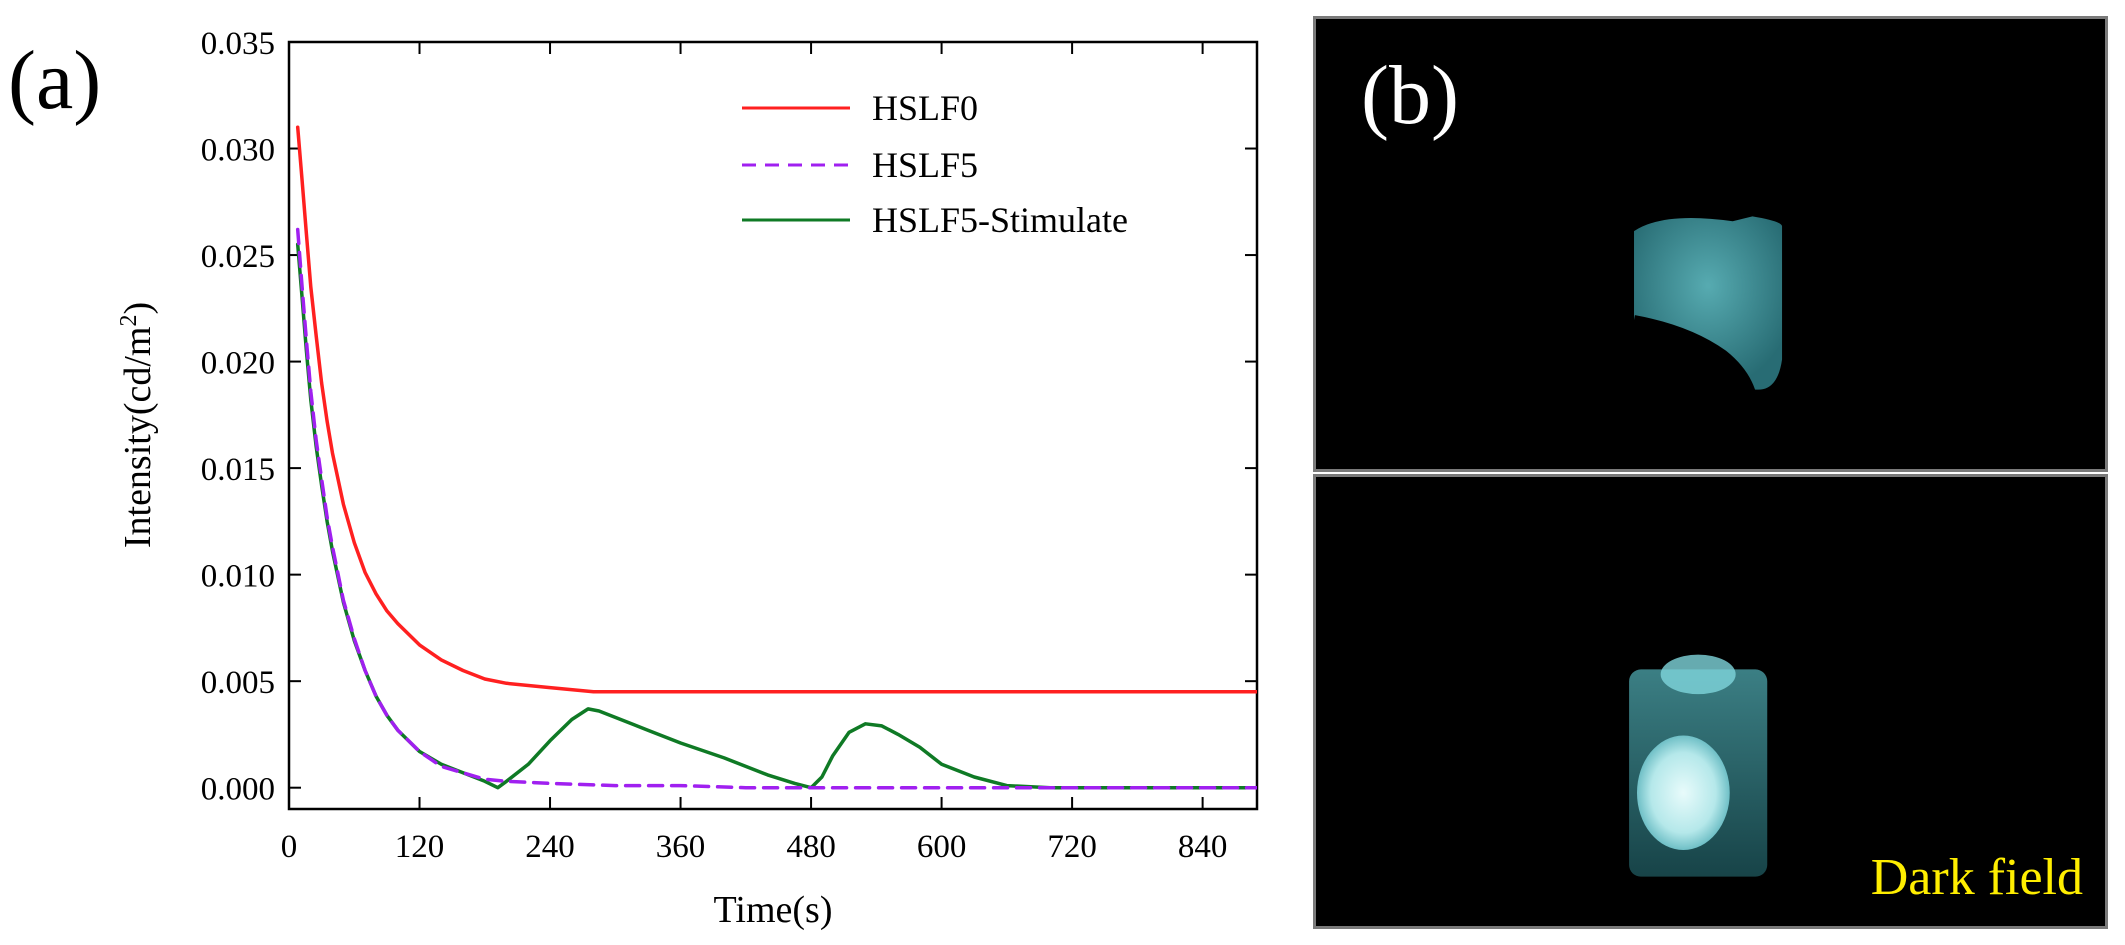  What do you see at coordinates (238, 470) in the screenshot?
I see `y-tick-label: 0.015` at bounding box center [238, 470].